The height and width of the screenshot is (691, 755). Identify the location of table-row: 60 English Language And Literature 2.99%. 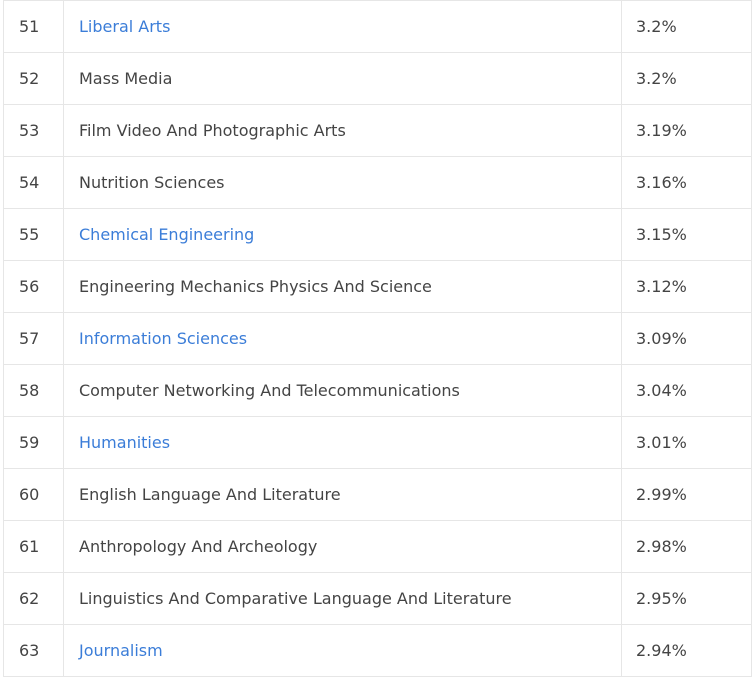
(377, 494).